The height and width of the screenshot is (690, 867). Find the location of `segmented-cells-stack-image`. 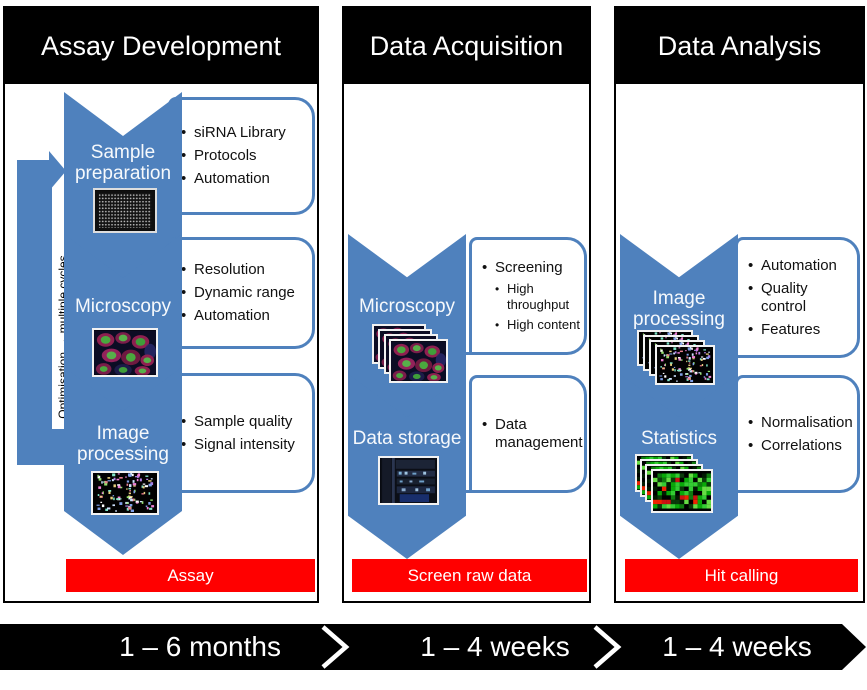

segmented-cells-stack-image is located at coordinates (676, 358).